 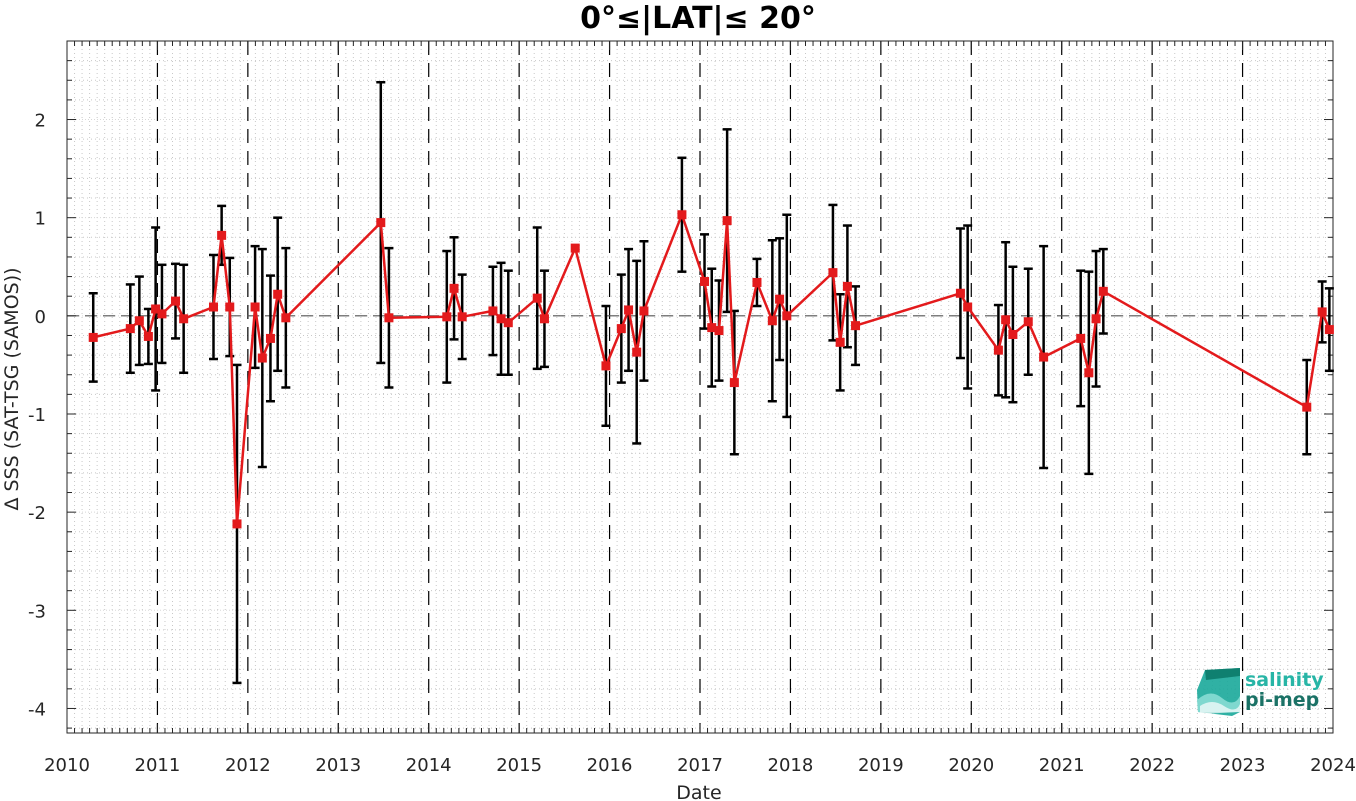 I want to click on y-tick-label: -1, so click(x=37, y=415).